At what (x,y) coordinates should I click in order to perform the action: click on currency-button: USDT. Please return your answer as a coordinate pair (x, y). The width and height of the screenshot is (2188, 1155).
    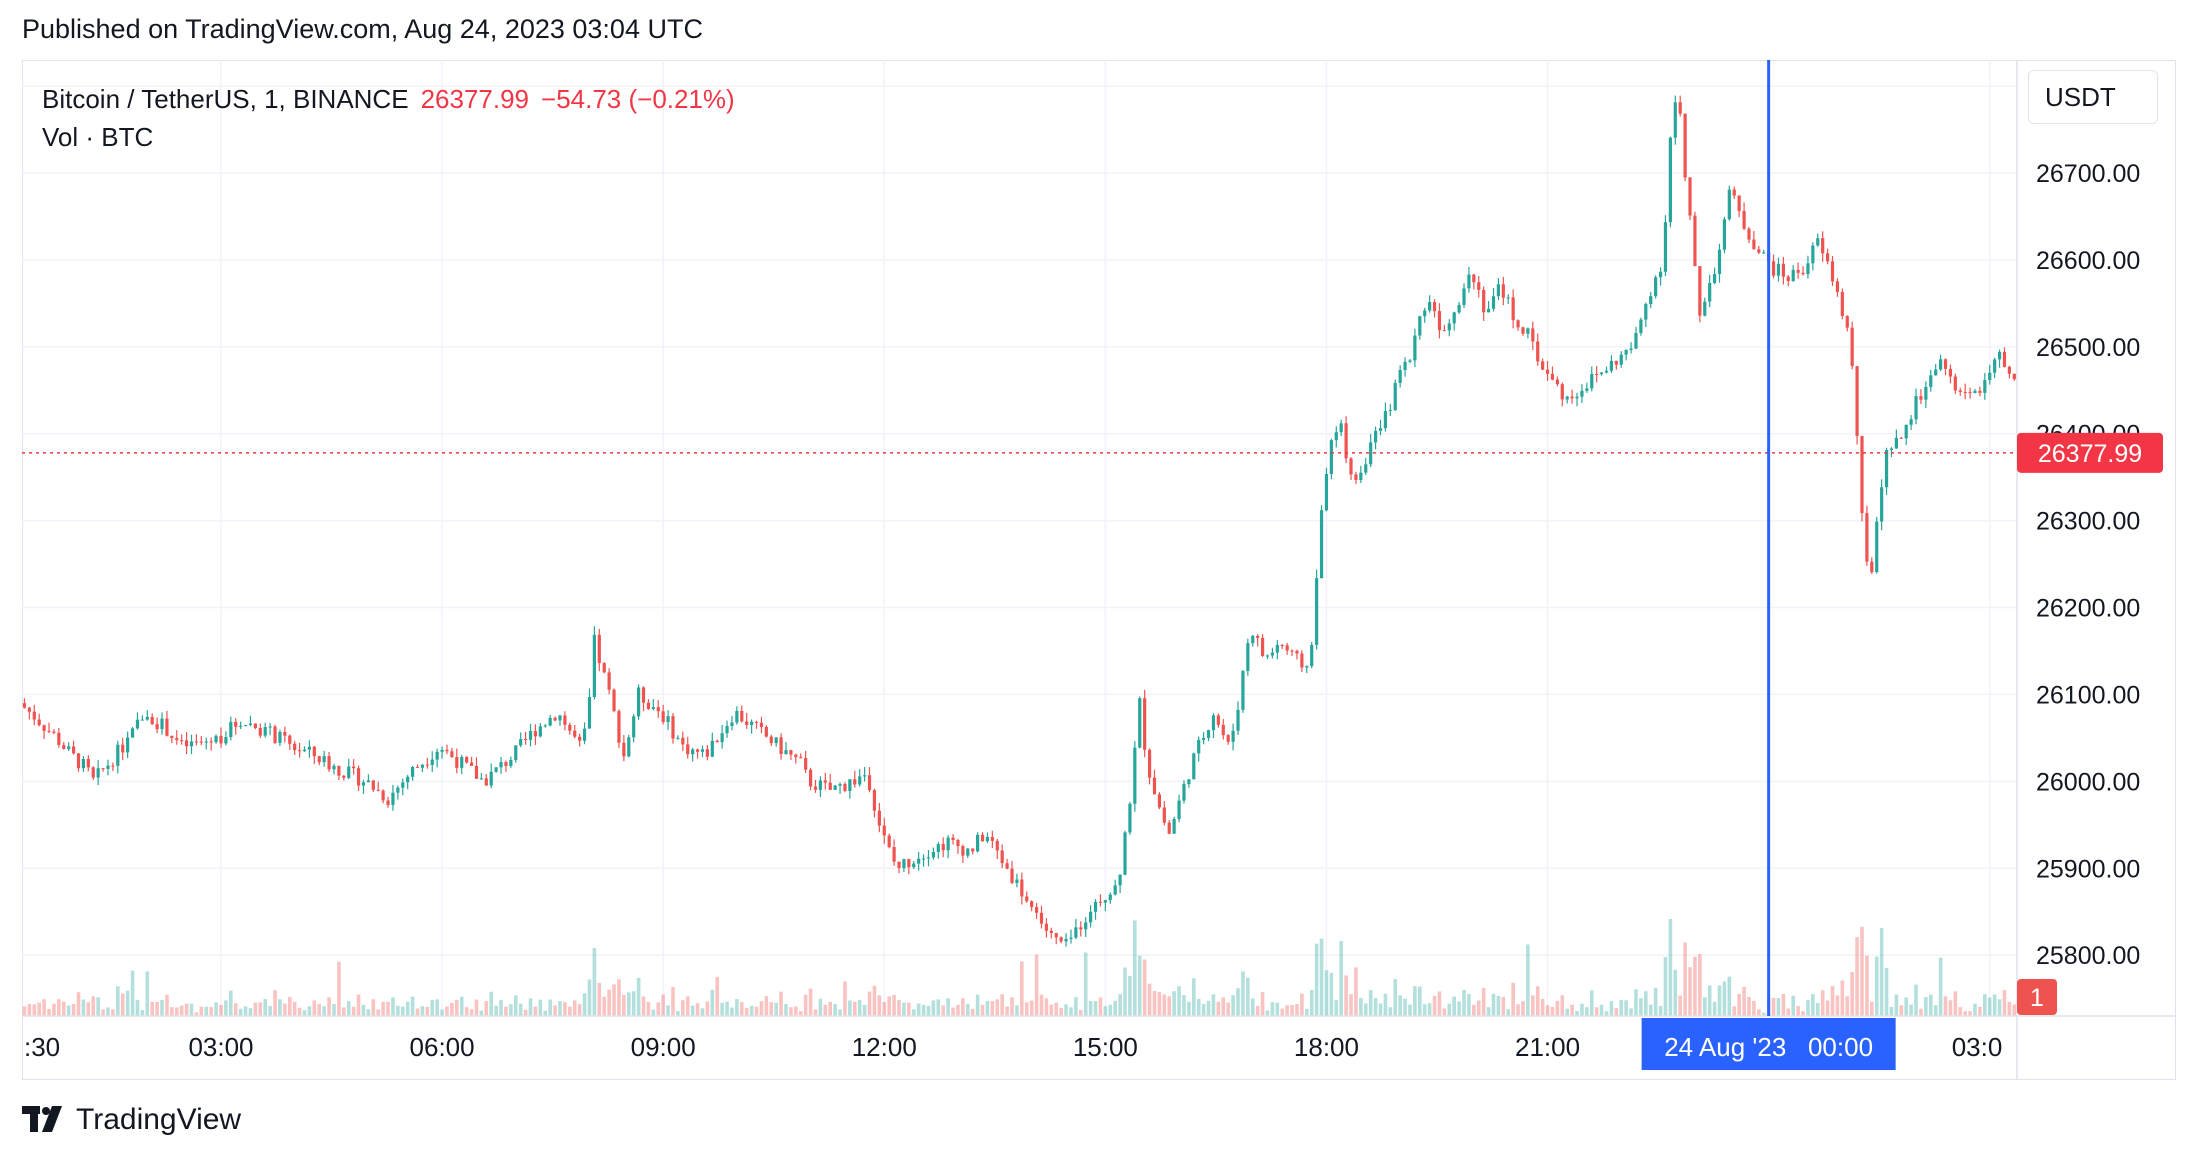
    Looking at the image, I should click on (2093, 97).